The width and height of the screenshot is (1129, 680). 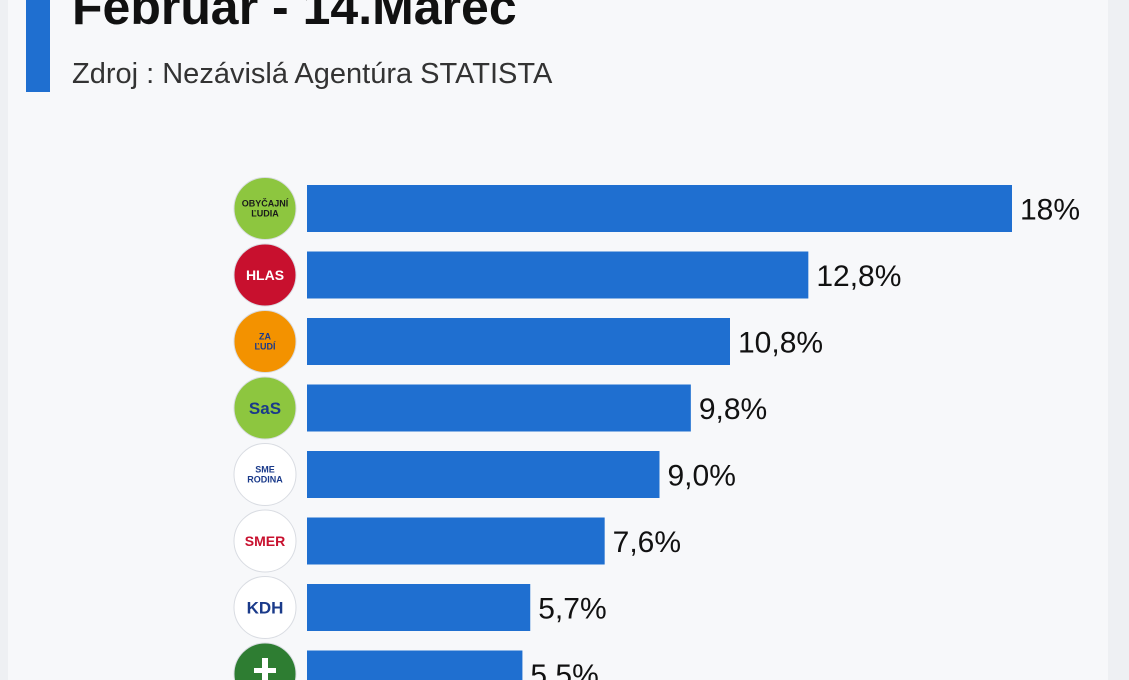 What do you see at coordinates (780, 343) in the screenshot?
I see `value-label: 10,8%` at bounding box center [780, 343].